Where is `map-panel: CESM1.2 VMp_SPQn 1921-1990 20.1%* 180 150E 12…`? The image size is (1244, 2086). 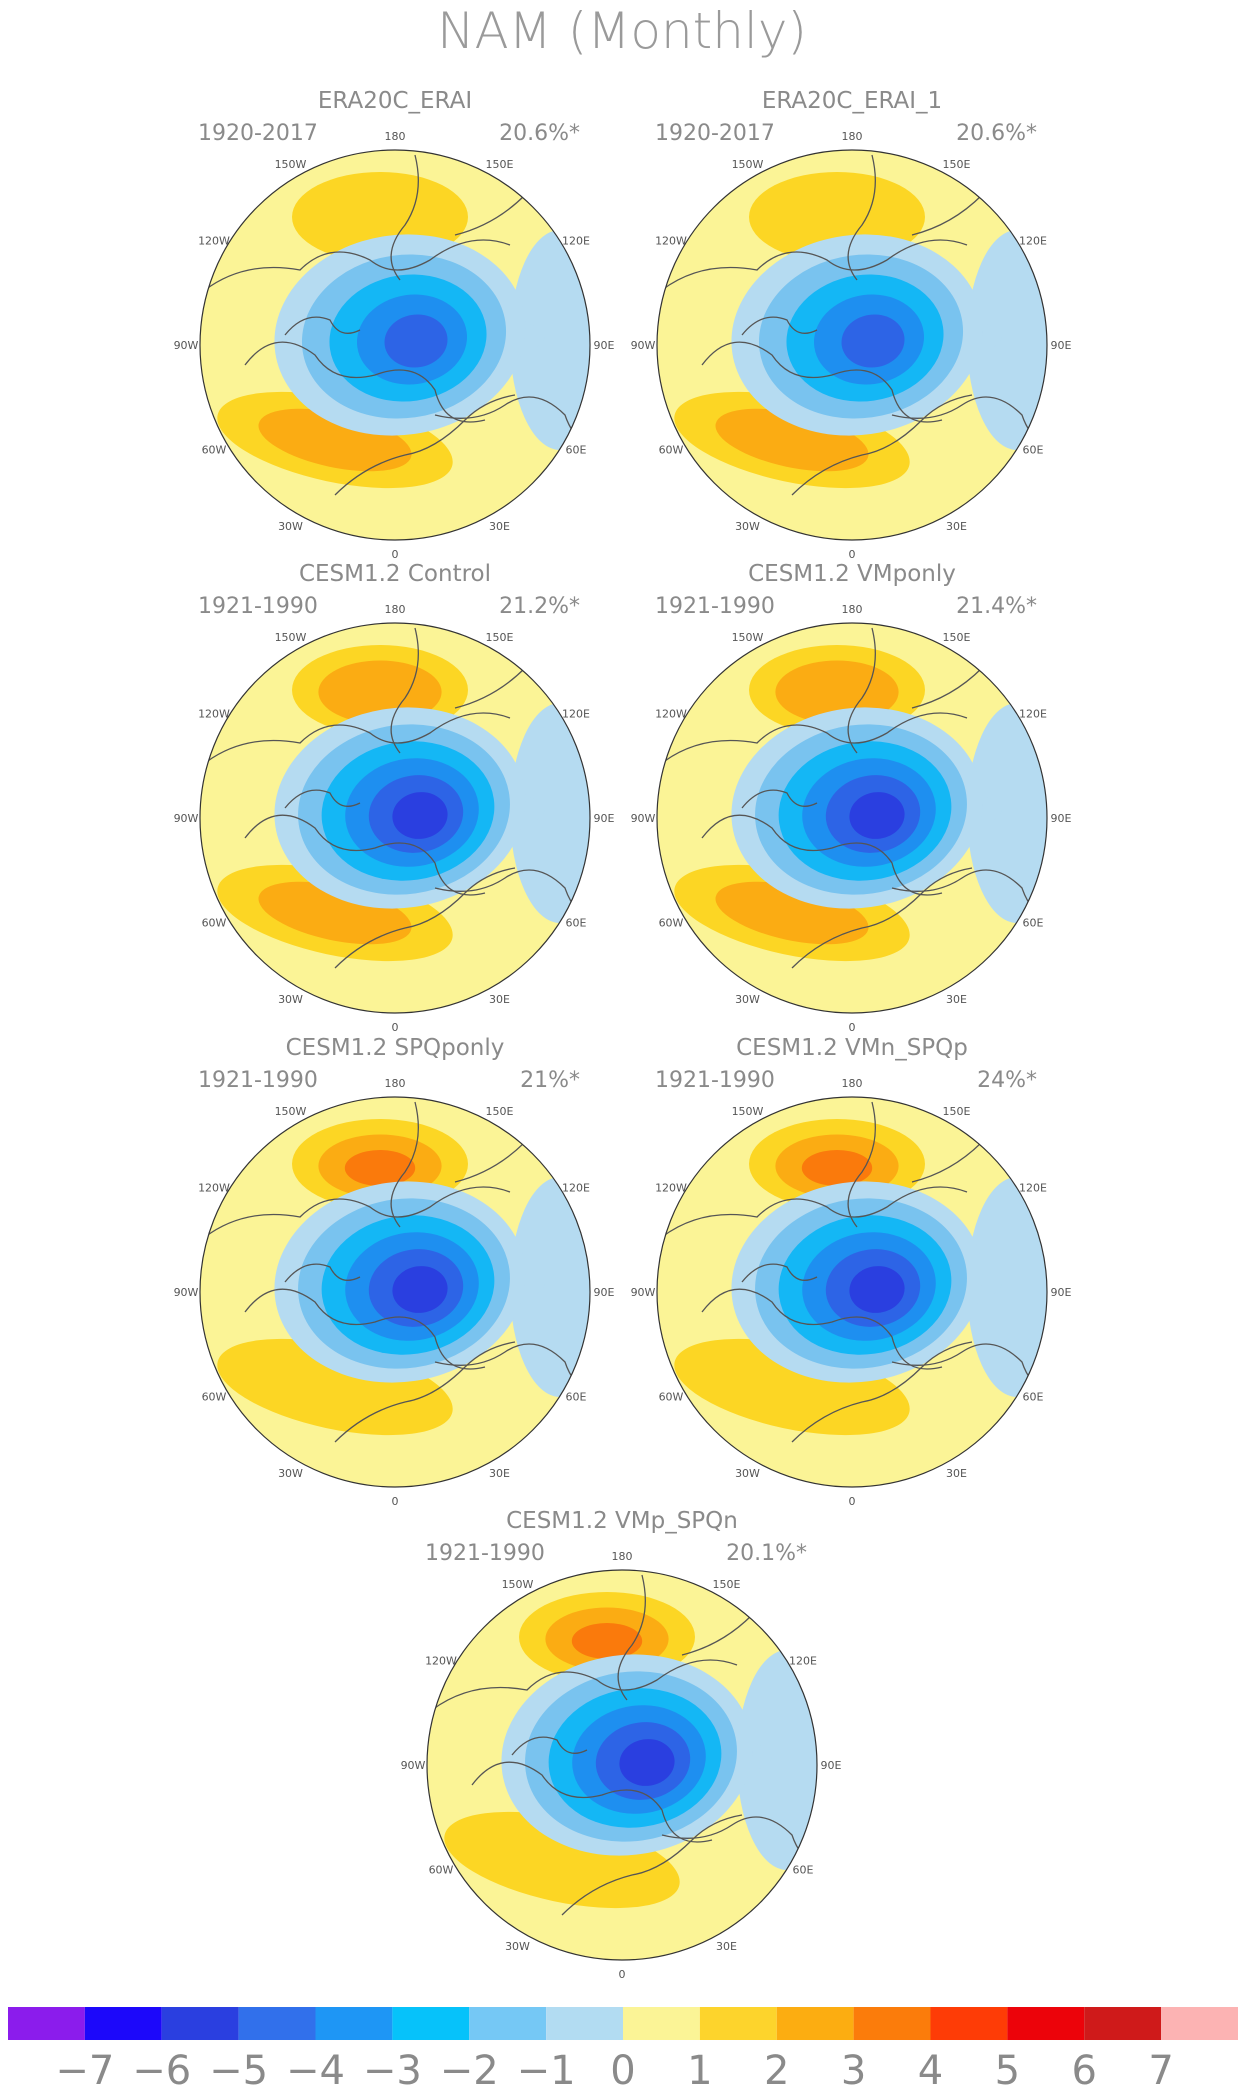 map-panel: CESM1.2 VMp_SPQn 1921-1990 20.1%* 180 150E 12… is located at coordinates (621, 1744).